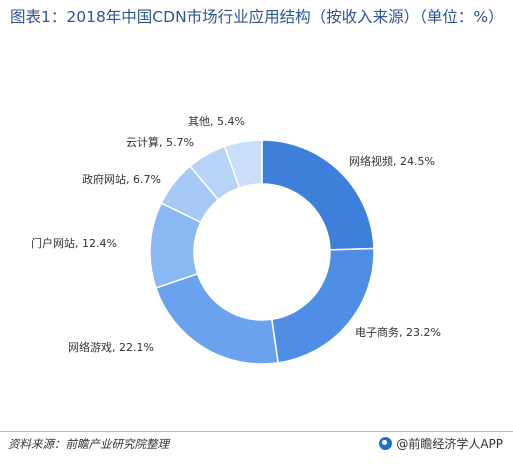  Describe the element at coordinates (392, 161) in the screenshot. I see `slice-data-label: 网络视频, 24.5%` at that location.